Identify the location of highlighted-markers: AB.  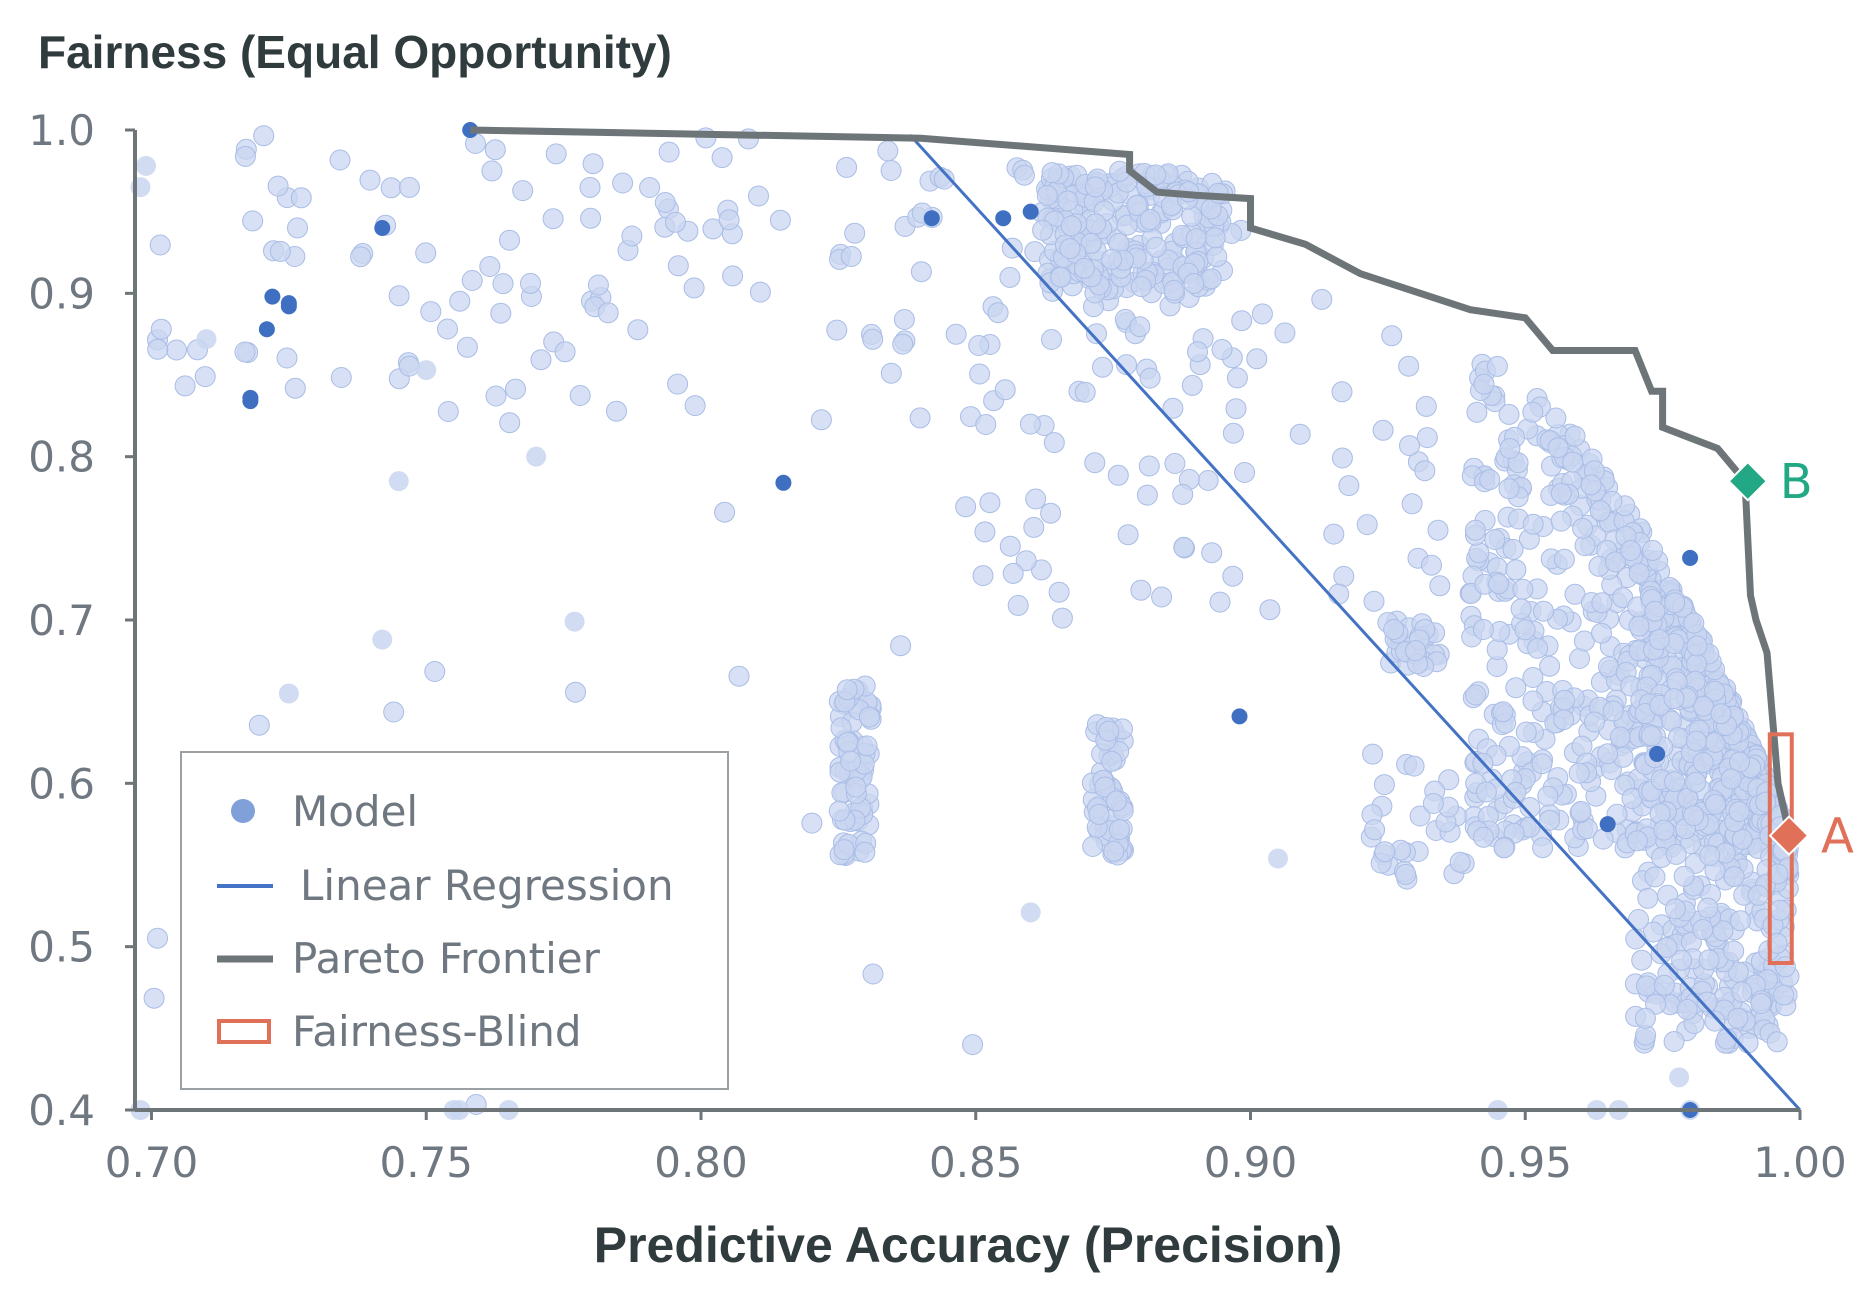
(1790, 659).